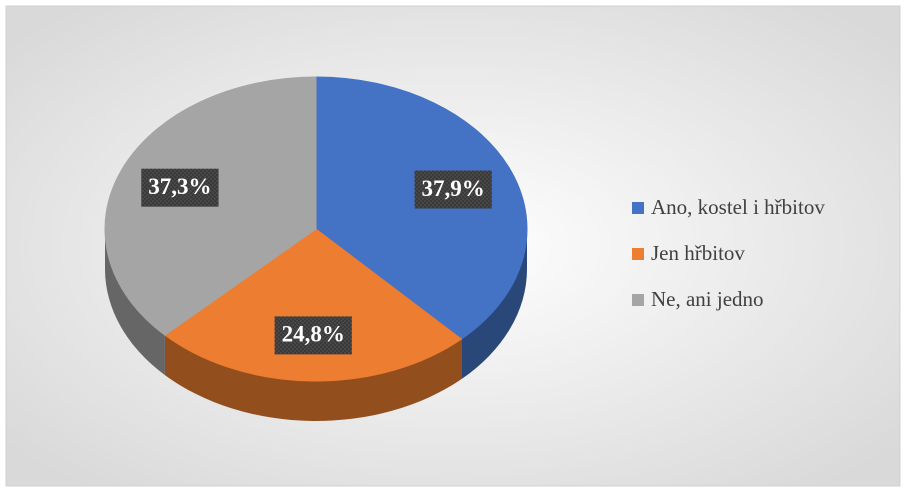 The width and height of the screenshot is (906, 492). Describe the element at coordinates (707, 299) in the screenshot. I see `legend-label: Ne, ani jedno` at that location.